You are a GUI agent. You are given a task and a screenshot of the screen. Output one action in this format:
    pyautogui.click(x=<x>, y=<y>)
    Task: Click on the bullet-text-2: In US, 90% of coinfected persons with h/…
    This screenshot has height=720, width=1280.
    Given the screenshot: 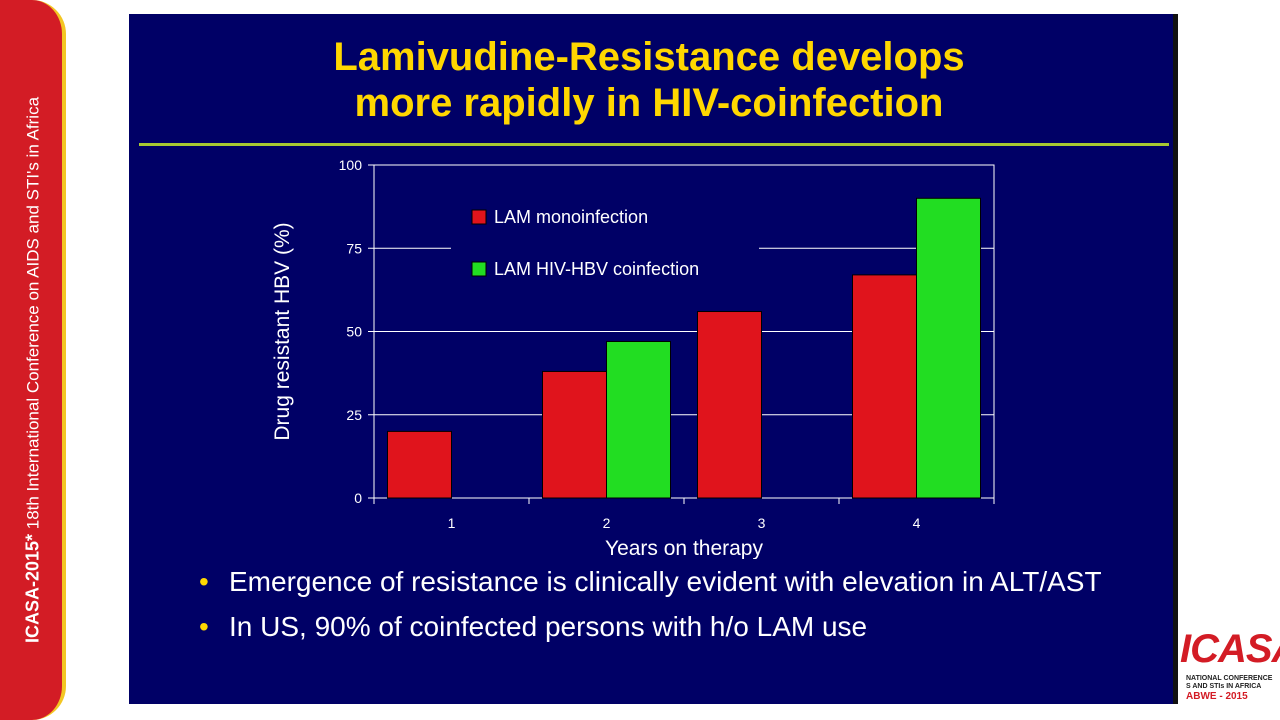 What is the action you would take?
    pyautogui.click(x=548, y=626)
    